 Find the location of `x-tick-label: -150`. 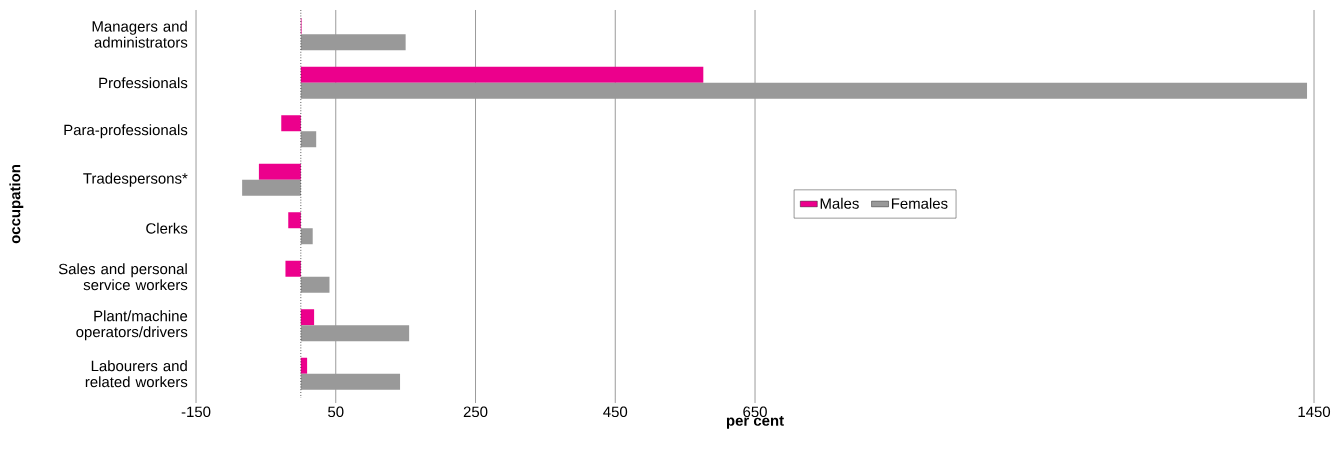

x-tick-label: -150 is located at coordinates (196, 412).